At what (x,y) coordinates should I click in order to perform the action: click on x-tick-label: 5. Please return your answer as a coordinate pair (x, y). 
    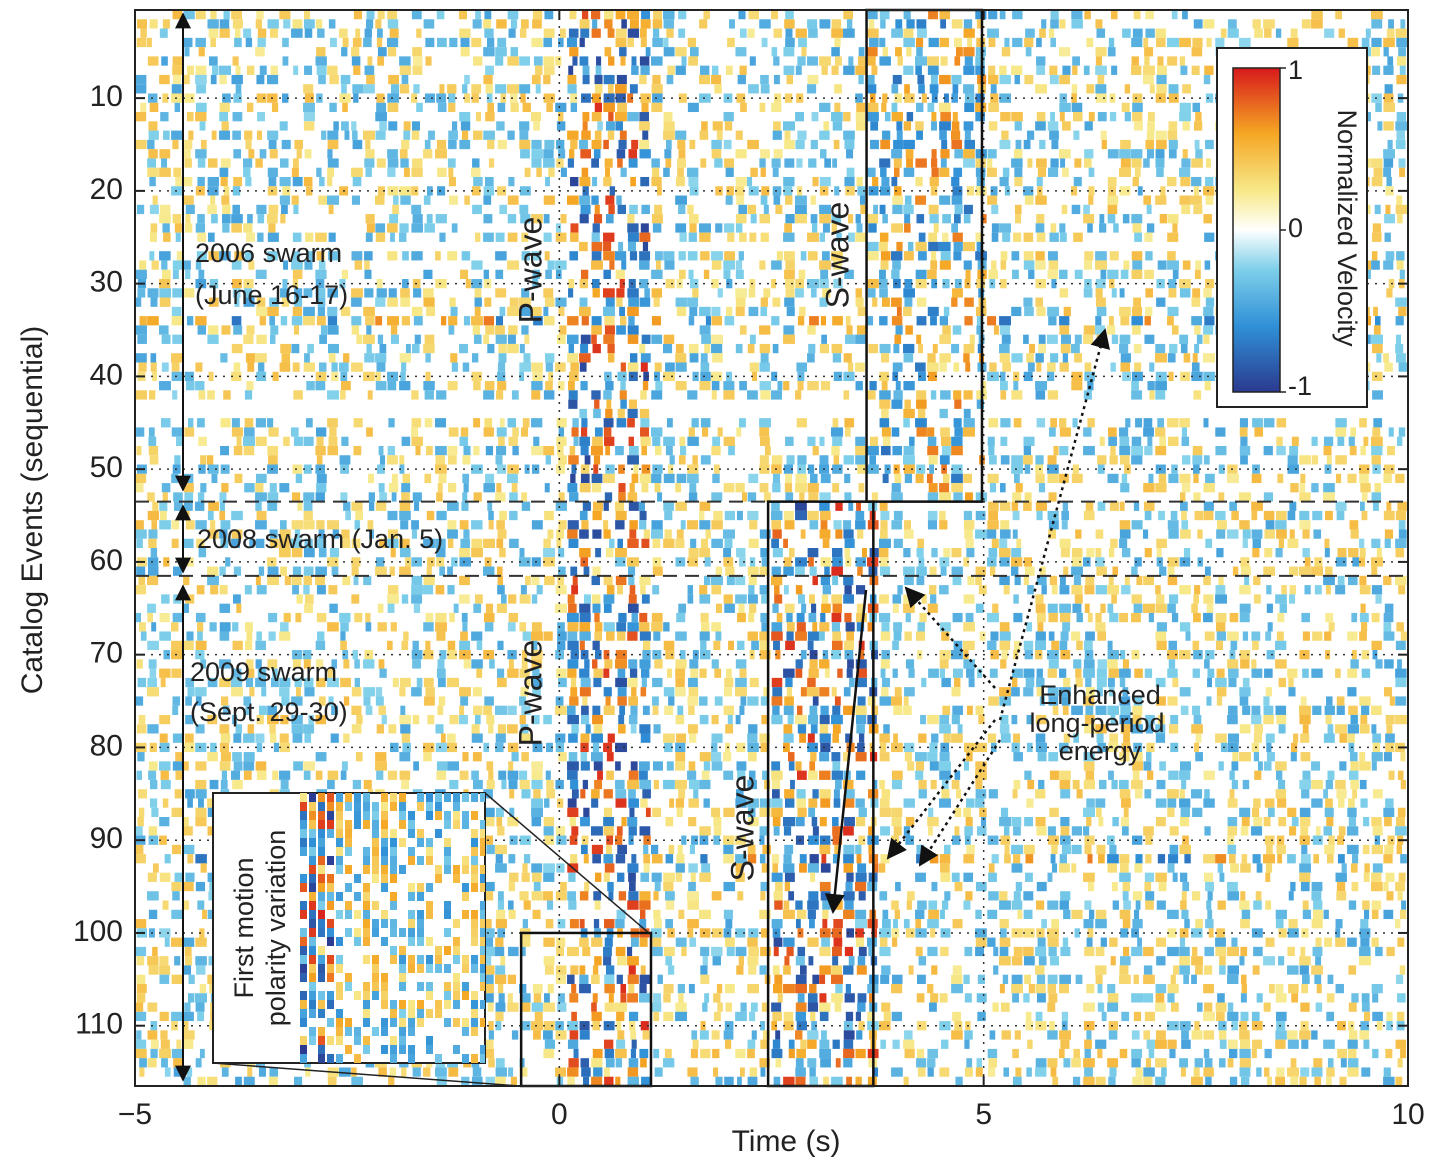
    Looking at the image, I should click on (983, 1114).